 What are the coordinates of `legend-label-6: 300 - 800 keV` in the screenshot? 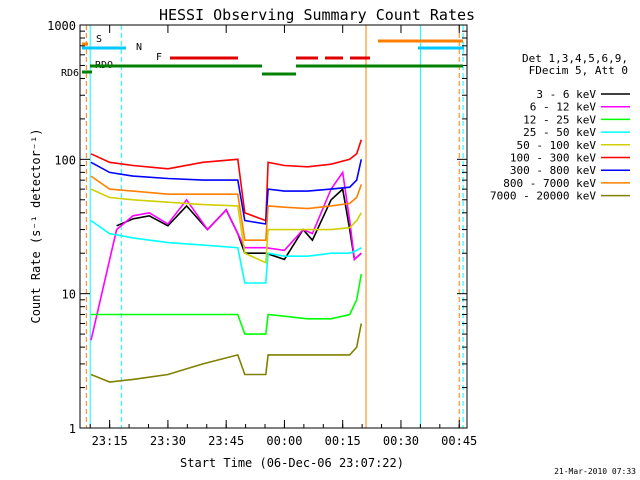 It's located at (553, 170).